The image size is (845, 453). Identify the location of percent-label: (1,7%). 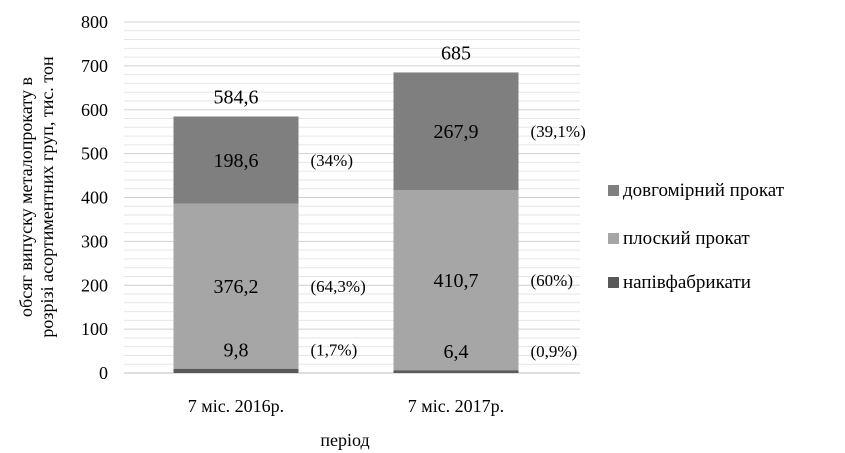
(334, 350).